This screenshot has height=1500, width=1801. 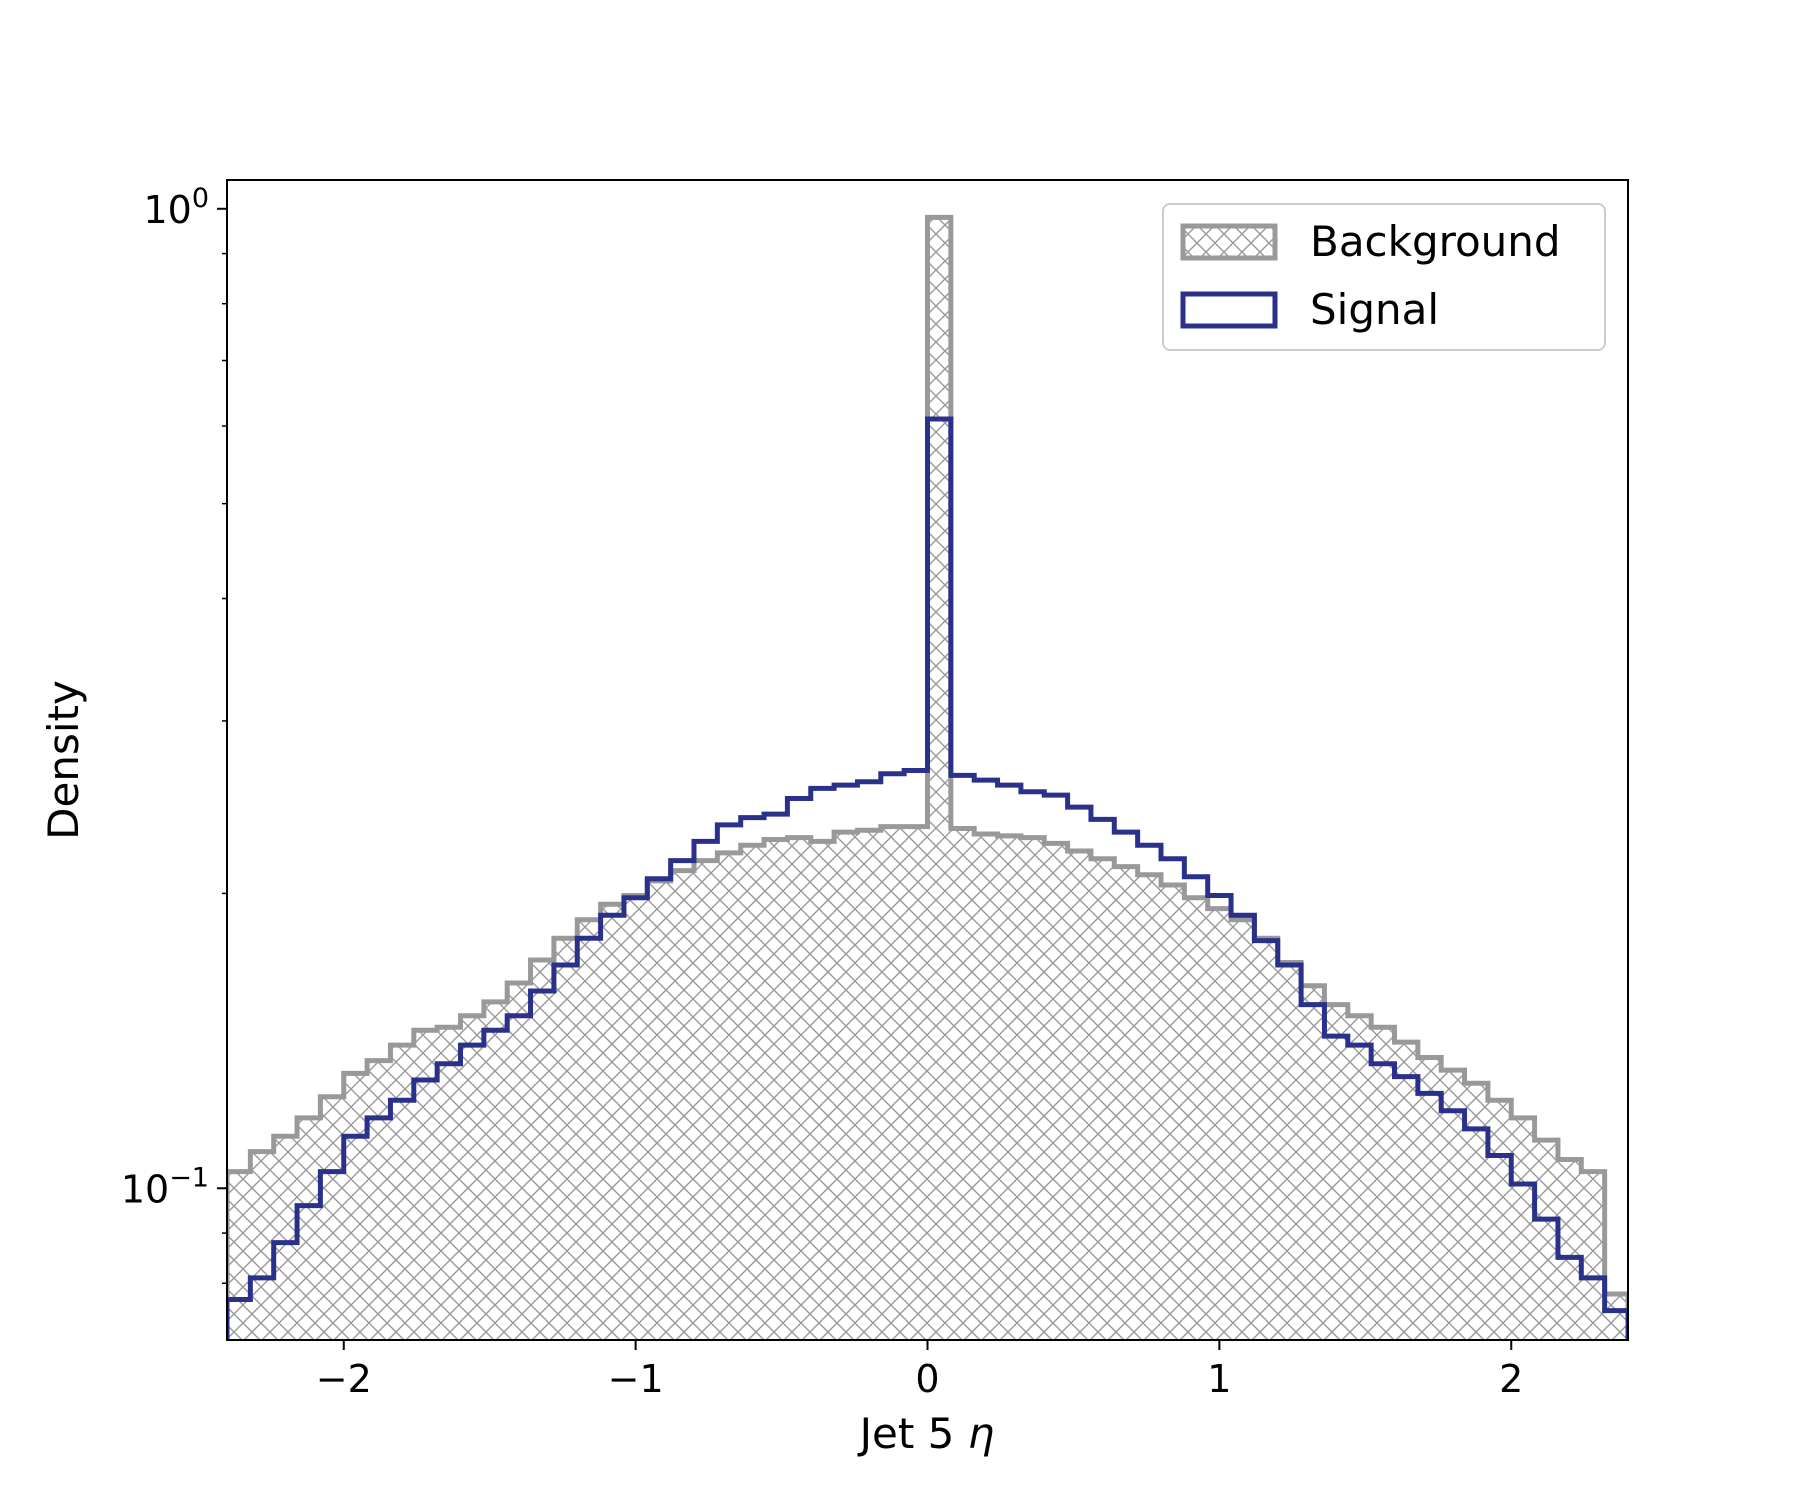 I want to click on x-axis-ticks: −2 −1 0 1 2, so click(x=919, y=1370).